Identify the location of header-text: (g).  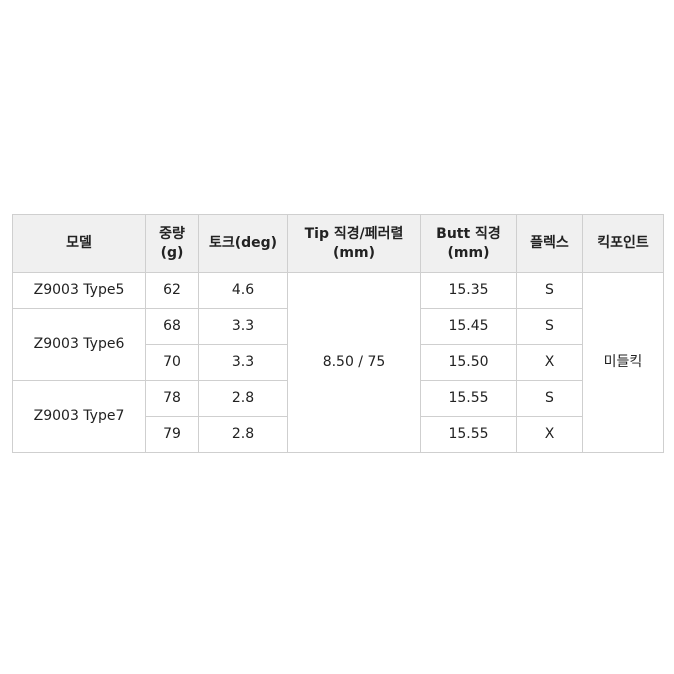
(172, 252).